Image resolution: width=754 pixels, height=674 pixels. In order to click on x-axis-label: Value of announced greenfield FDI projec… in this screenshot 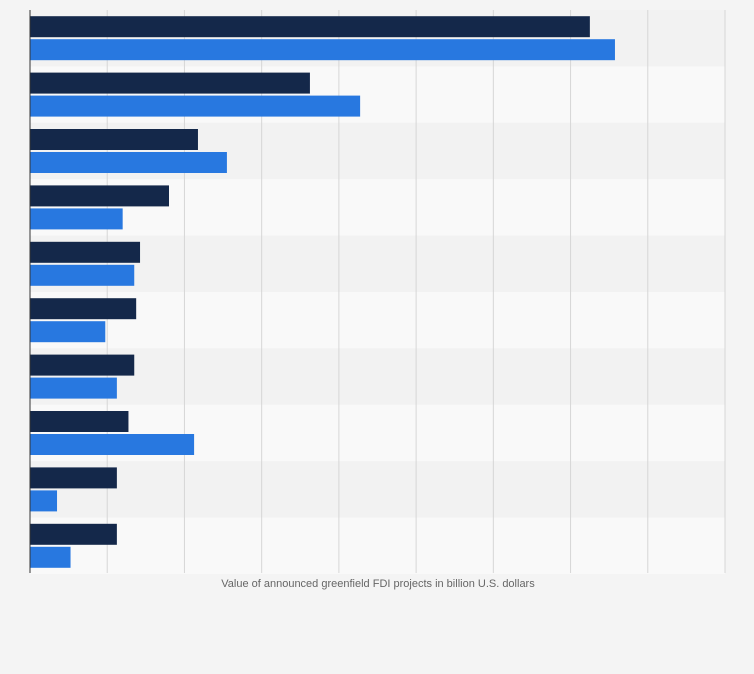, I will do `click(378, 584)`.